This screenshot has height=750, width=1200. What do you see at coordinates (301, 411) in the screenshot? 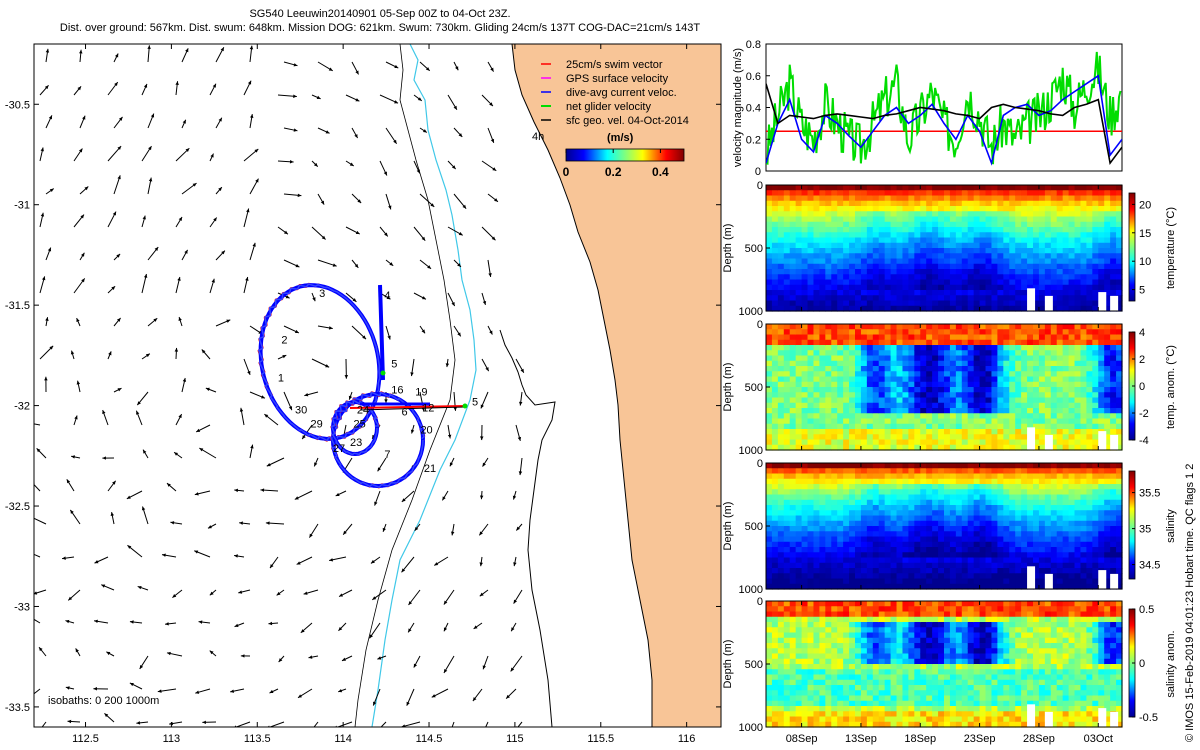
I see `day-label: 30` at bounding box center [301, 411].